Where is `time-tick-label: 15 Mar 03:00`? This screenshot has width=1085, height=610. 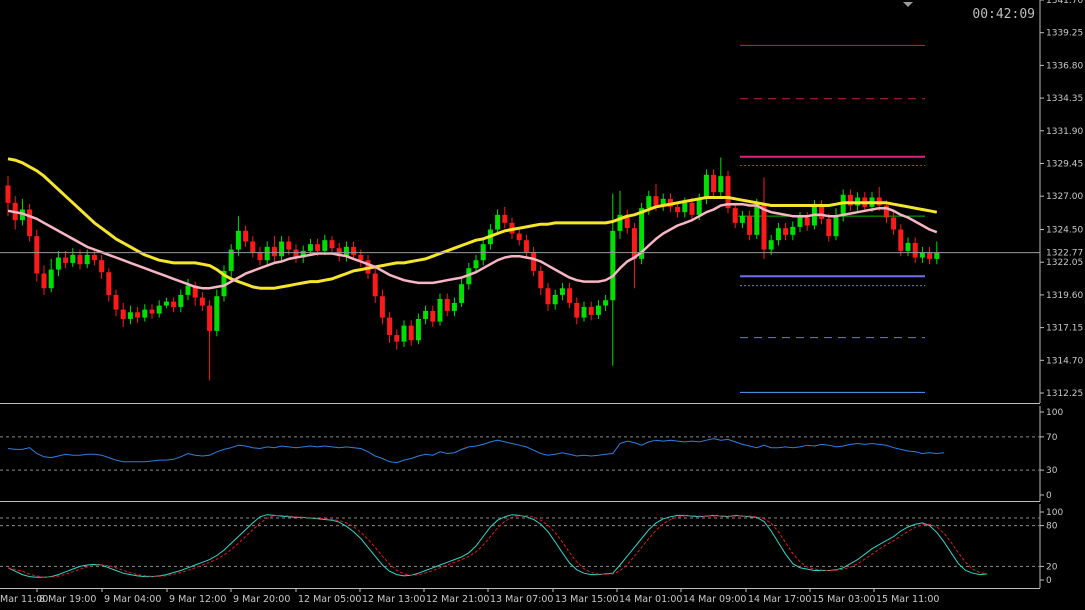
time-tick-label: 15 Mar 03:00 is located at coordinates (843, 599).